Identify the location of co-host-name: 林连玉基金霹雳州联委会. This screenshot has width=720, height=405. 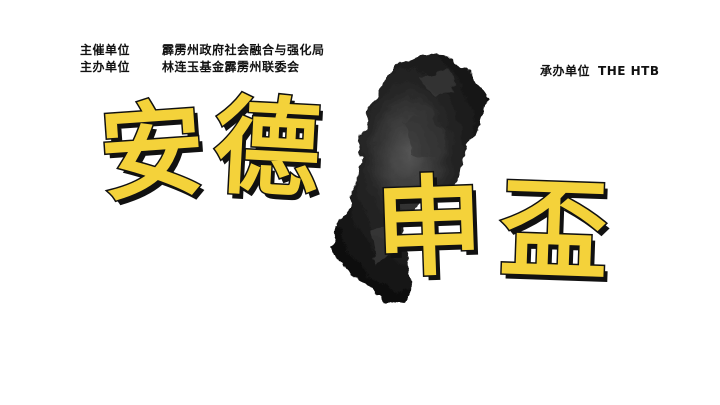
(231, 67).